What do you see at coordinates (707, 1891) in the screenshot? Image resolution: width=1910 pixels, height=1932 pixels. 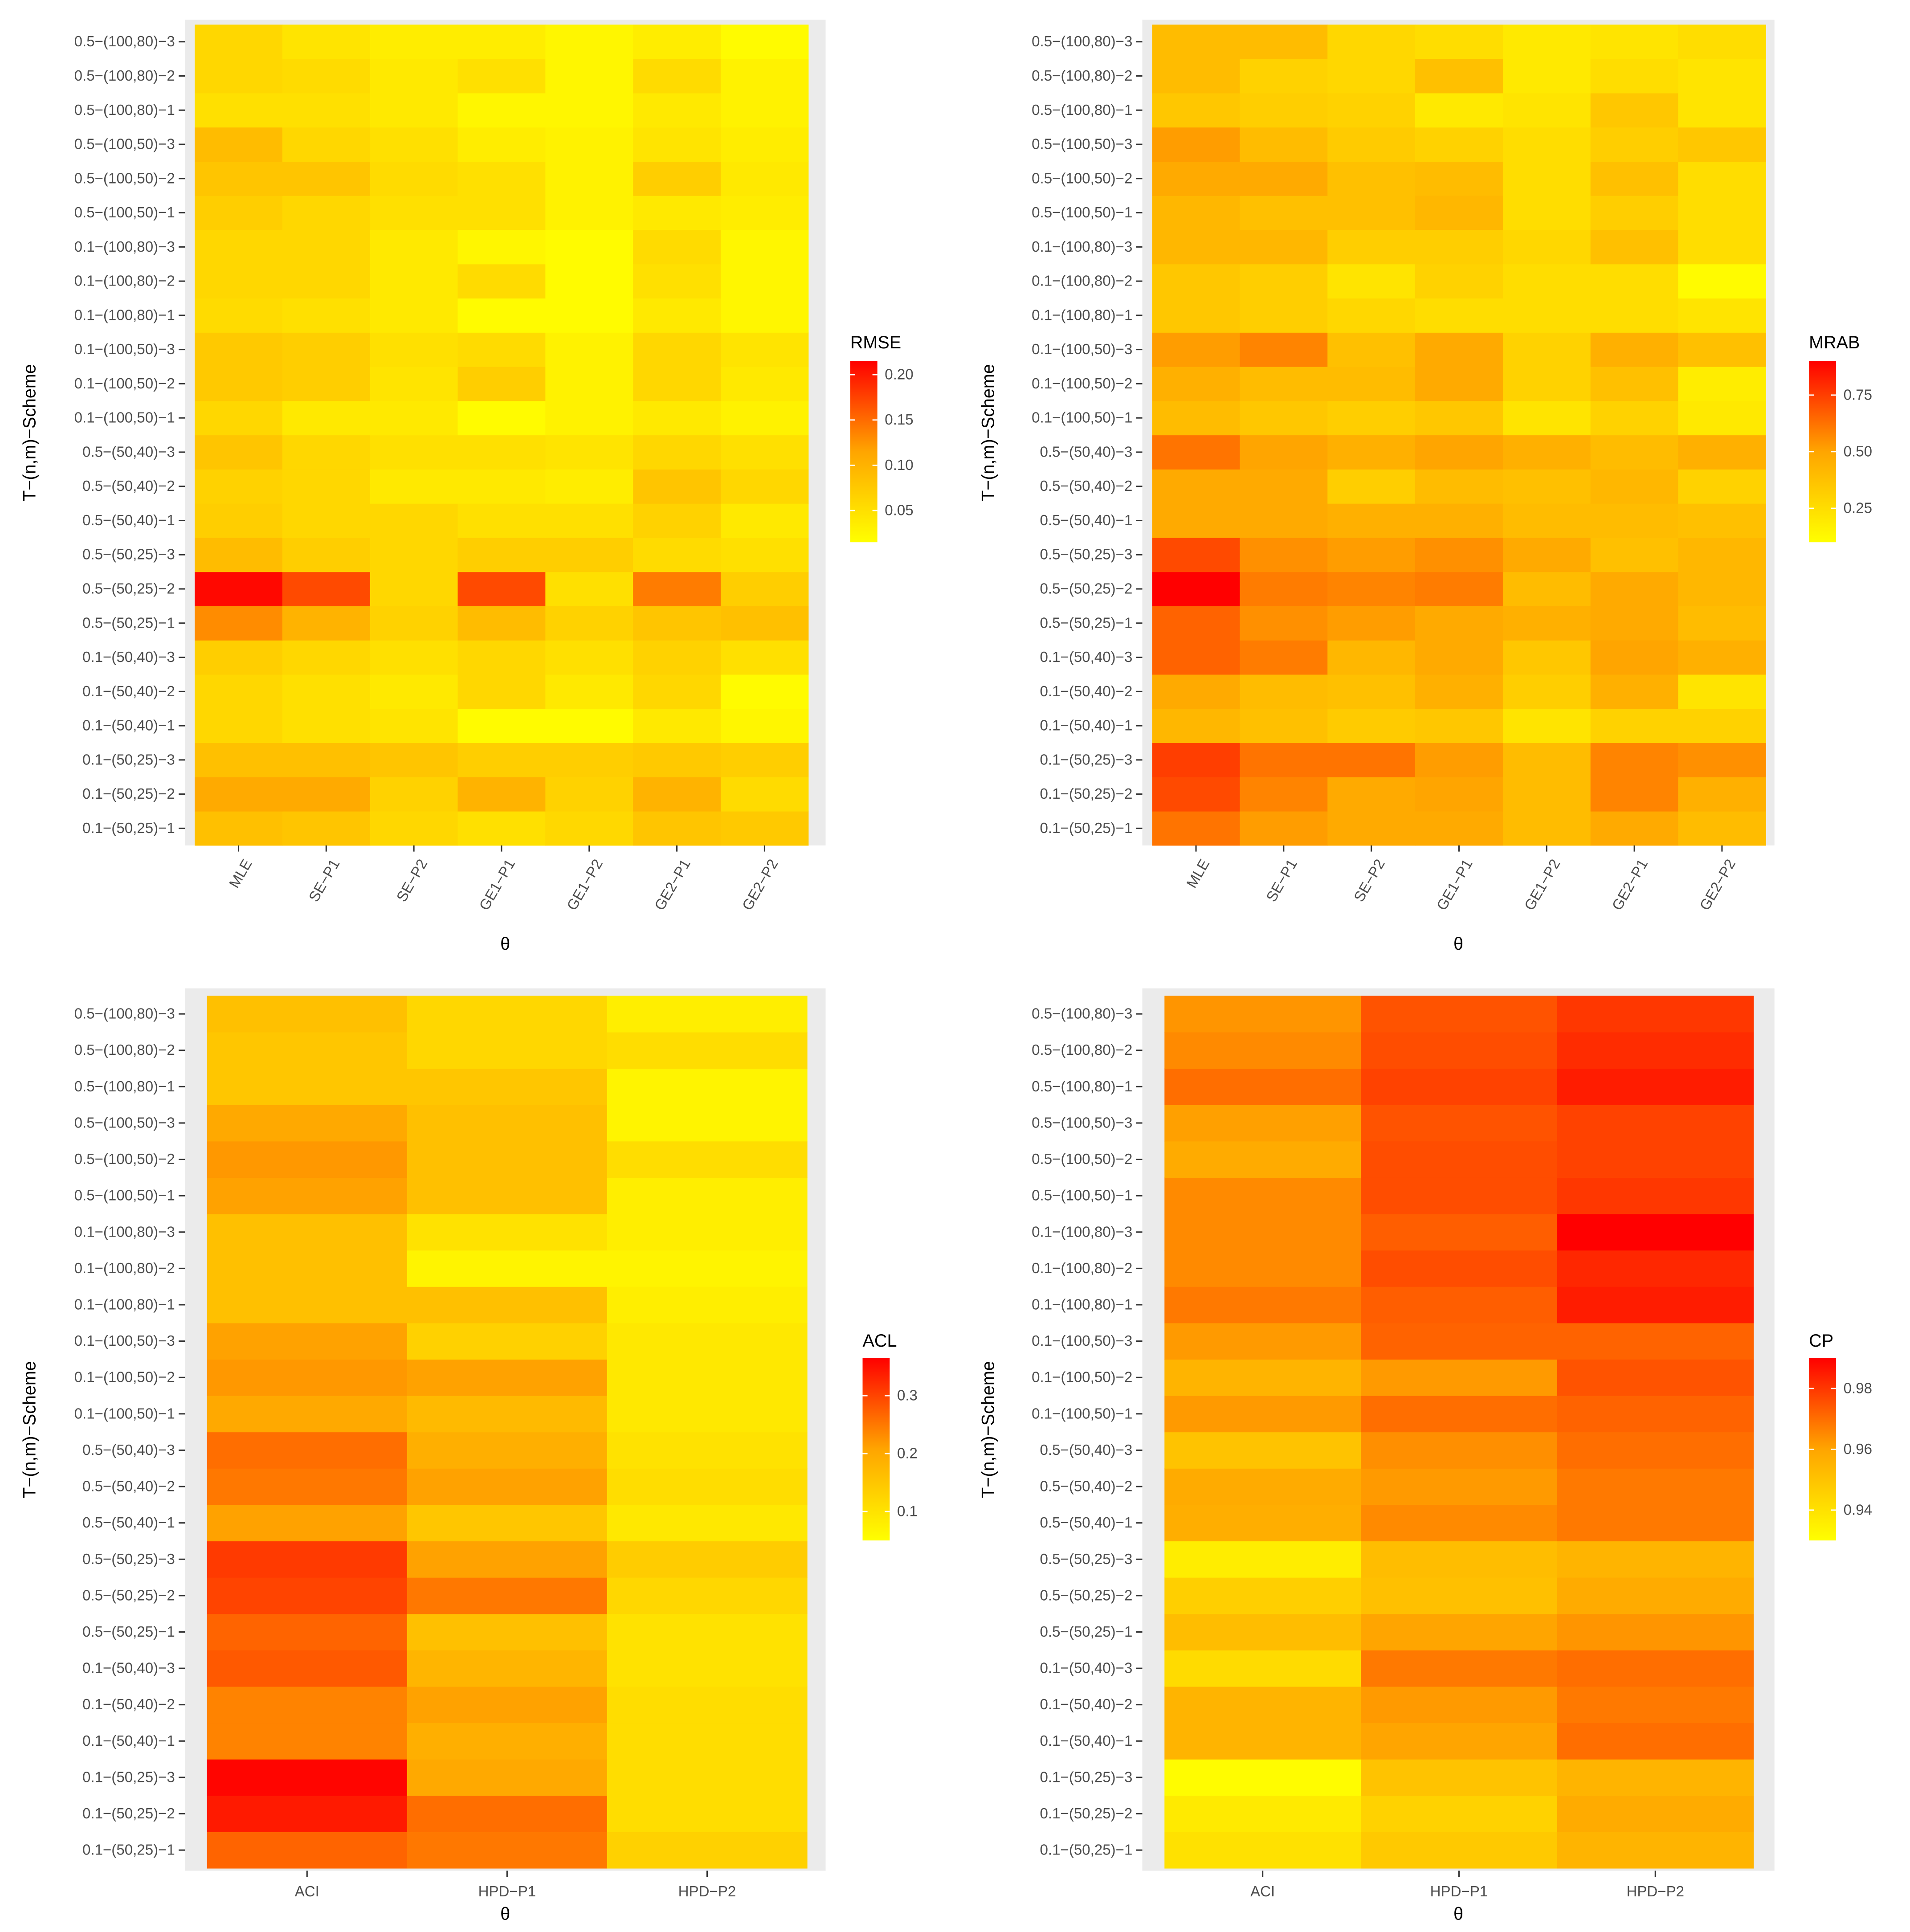 I see `x-tick-label: HPD−P2` at bounding box center [707, 1891].